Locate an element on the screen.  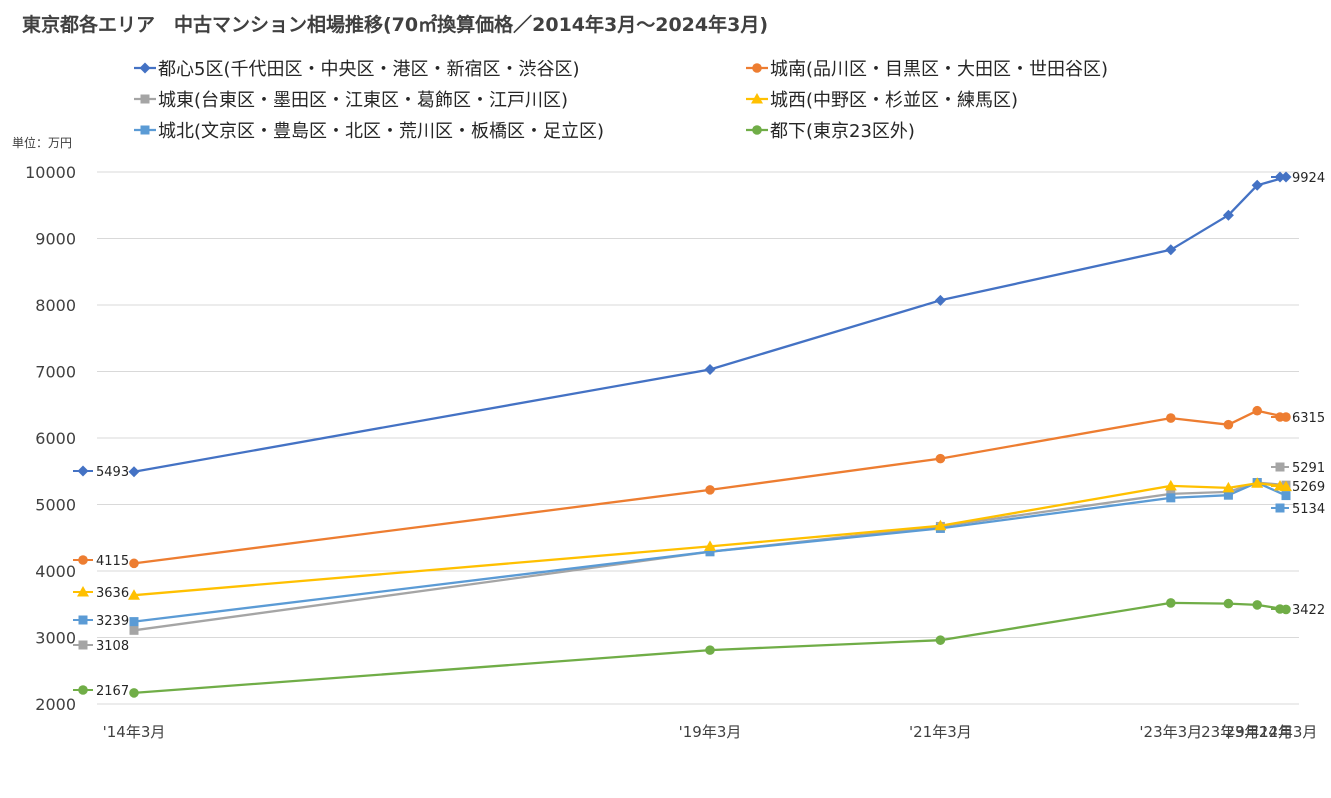
legend-label: 都下(東京23区外) is located at coordinates (842, 131).